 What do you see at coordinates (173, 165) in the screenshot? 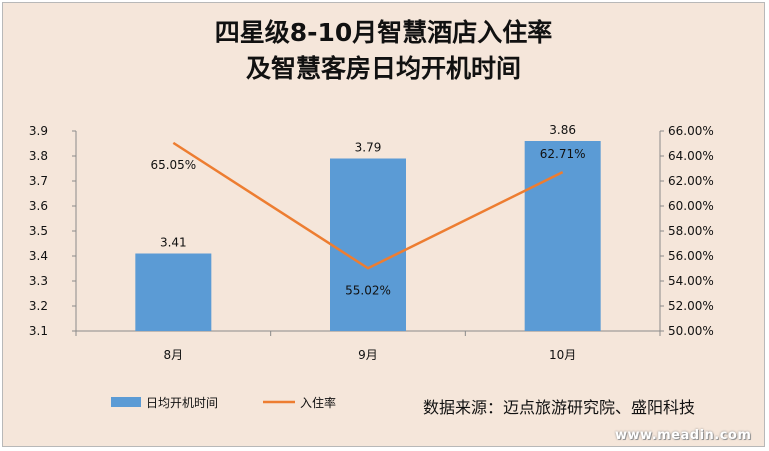
I see `line-value-label: 65.05%` at bounding box center [173, 165].